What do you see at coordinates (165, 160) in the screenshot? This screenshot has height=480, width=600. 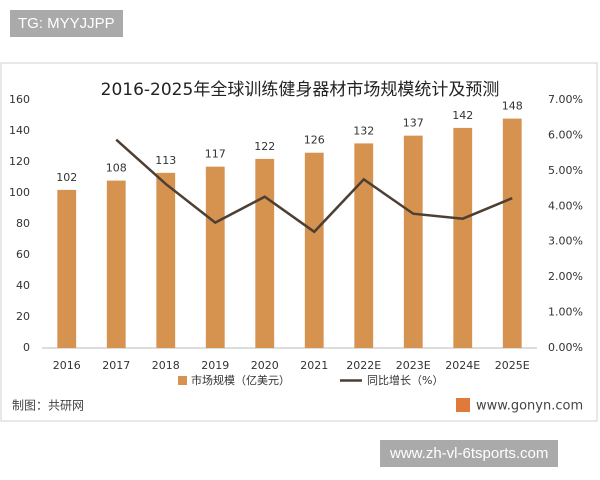 I see `bar-value-label: 113` at bounding box center [165, 160].